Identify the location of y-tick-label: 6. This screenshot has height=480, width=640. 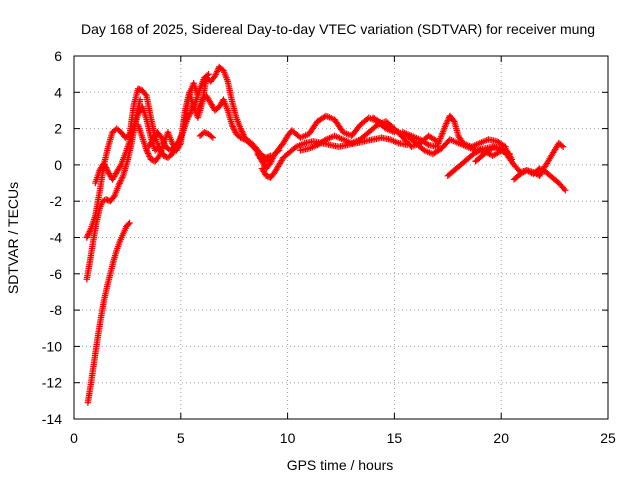
(58, 56).